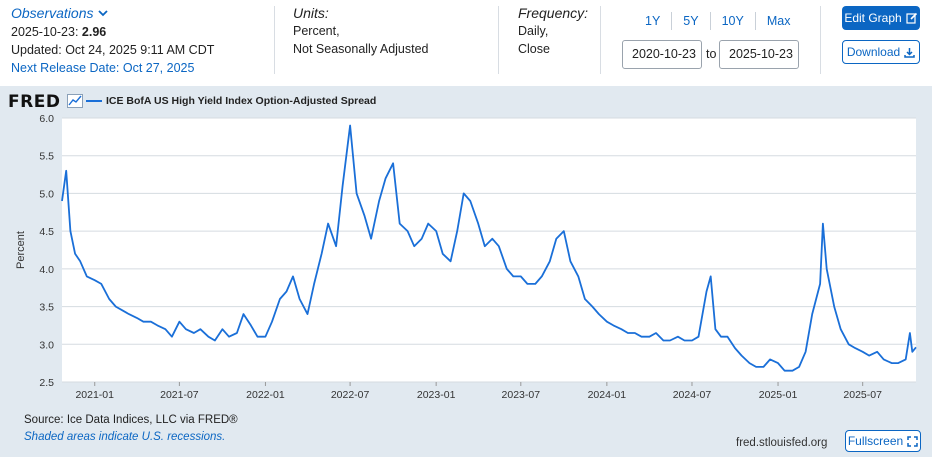 This screenshot has width=936, height=457. Describe the element at coordinates (759, 54) in the screenshot. I see `end-date-input: 2025-10-23` at that location.